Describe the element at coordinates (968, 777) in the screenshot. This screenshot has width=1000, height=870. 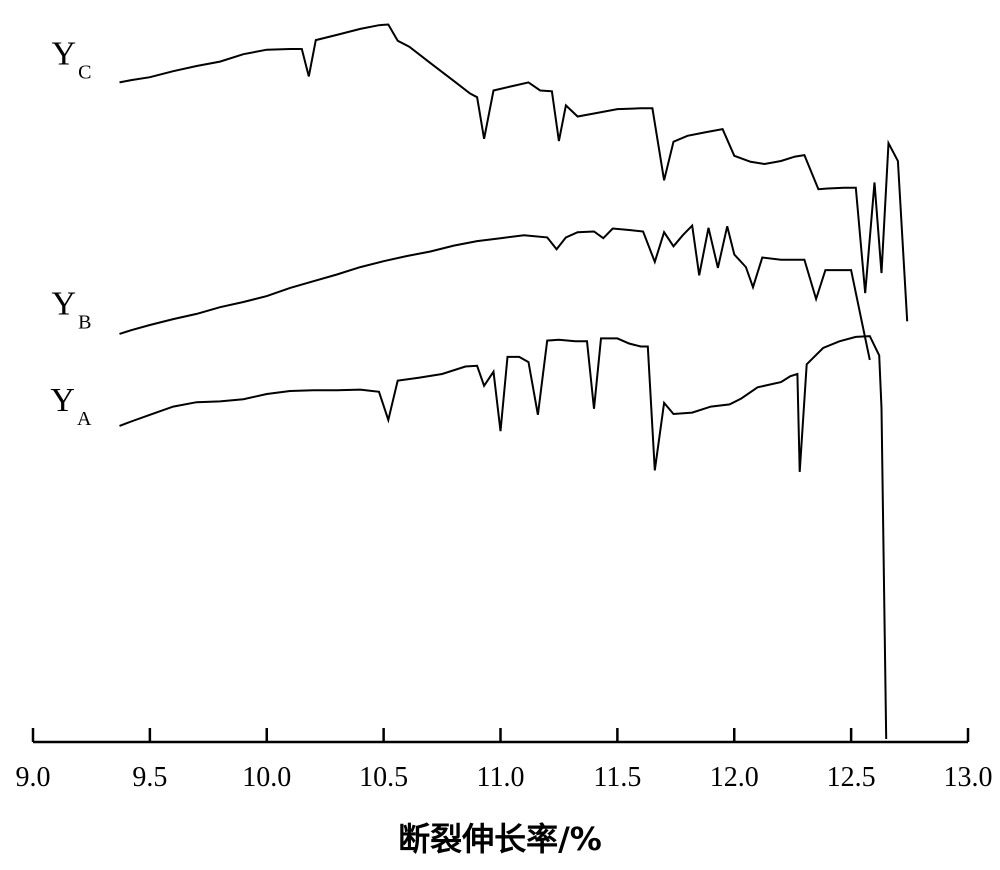
I see `x-tick-label: 13.0` at that location.